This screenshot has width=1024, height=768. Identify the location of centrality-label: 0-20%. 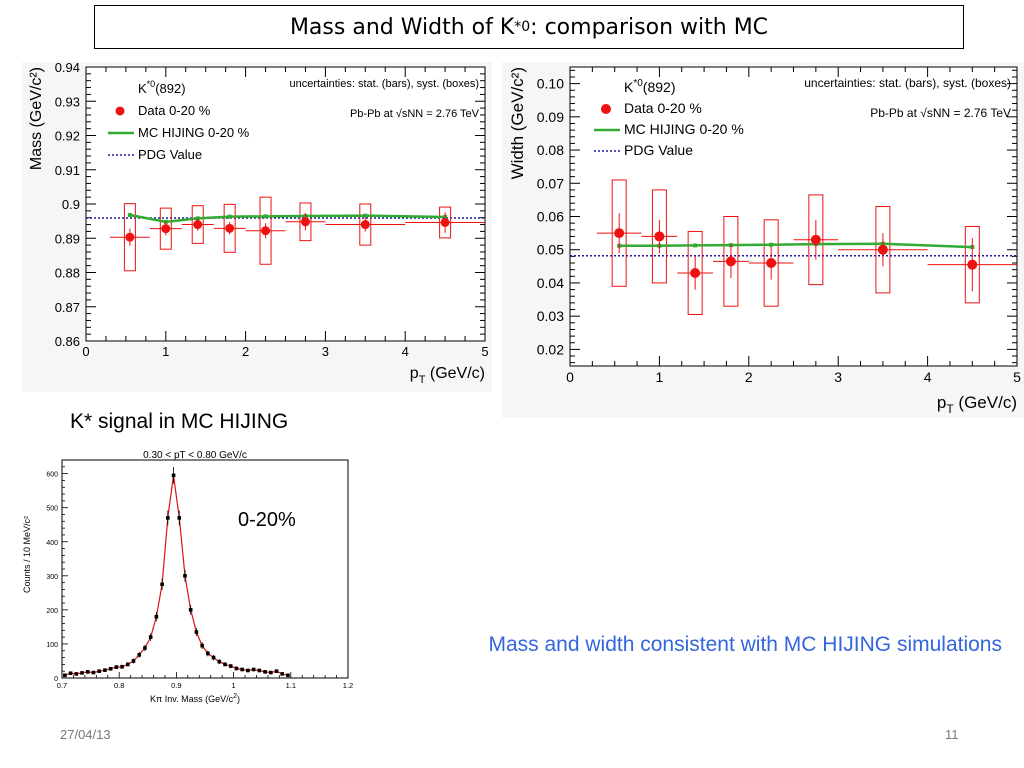
(267, 520).